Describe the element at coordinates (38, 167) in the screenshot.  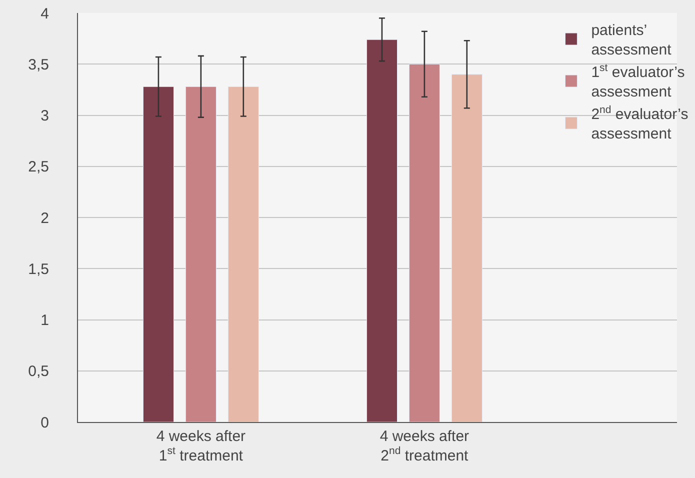
I see `y-tick-label: 2,5` at that location.